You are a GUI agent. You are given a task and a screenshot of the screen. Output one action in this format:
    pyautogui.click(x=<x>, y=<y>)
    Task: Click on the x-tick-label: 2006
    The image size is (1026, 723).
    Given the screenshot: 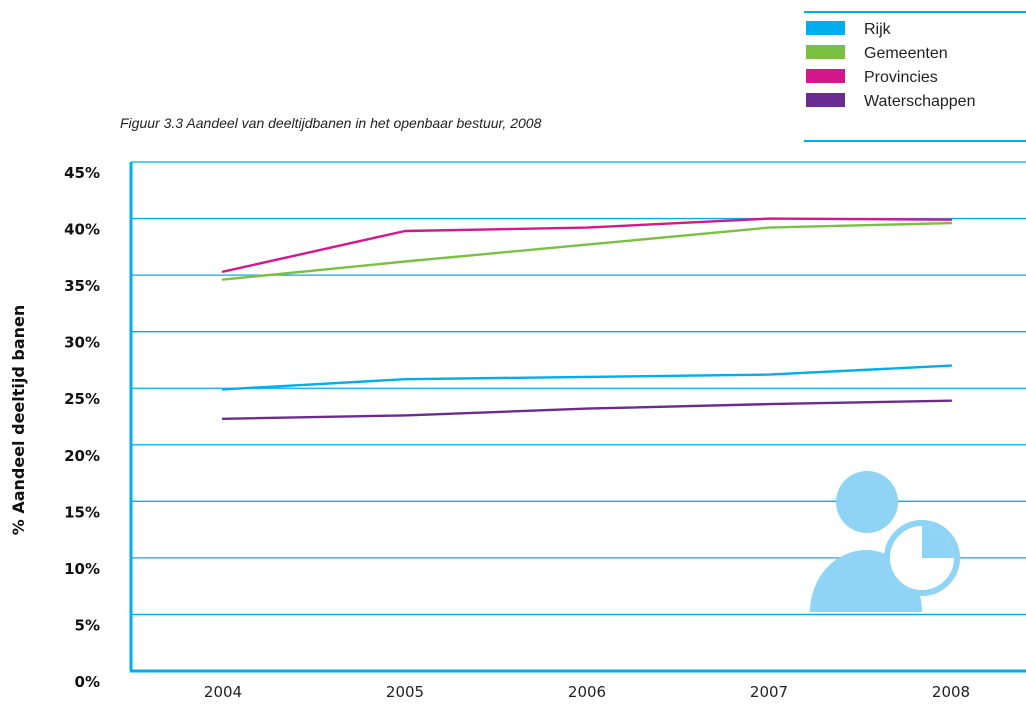 What is the action you would take?
    pyautogui.click(x=587, y=692)
    